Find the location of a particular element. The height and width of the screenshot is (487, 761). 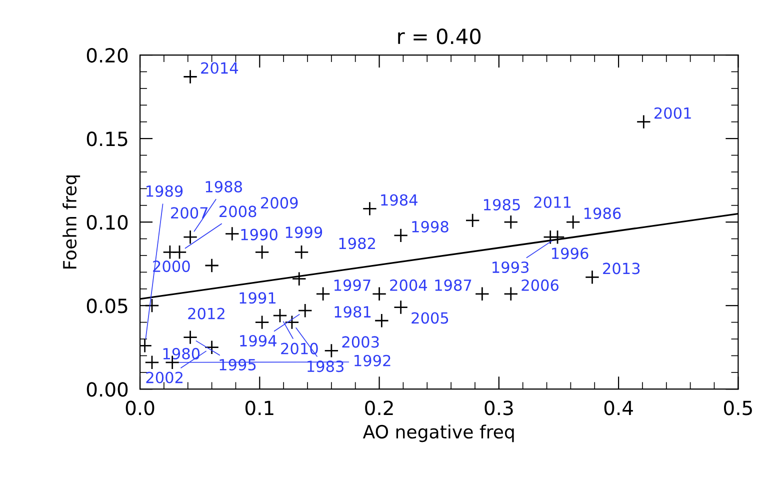

chart-title: r = 0.40 is located at coordinates (439, 36).